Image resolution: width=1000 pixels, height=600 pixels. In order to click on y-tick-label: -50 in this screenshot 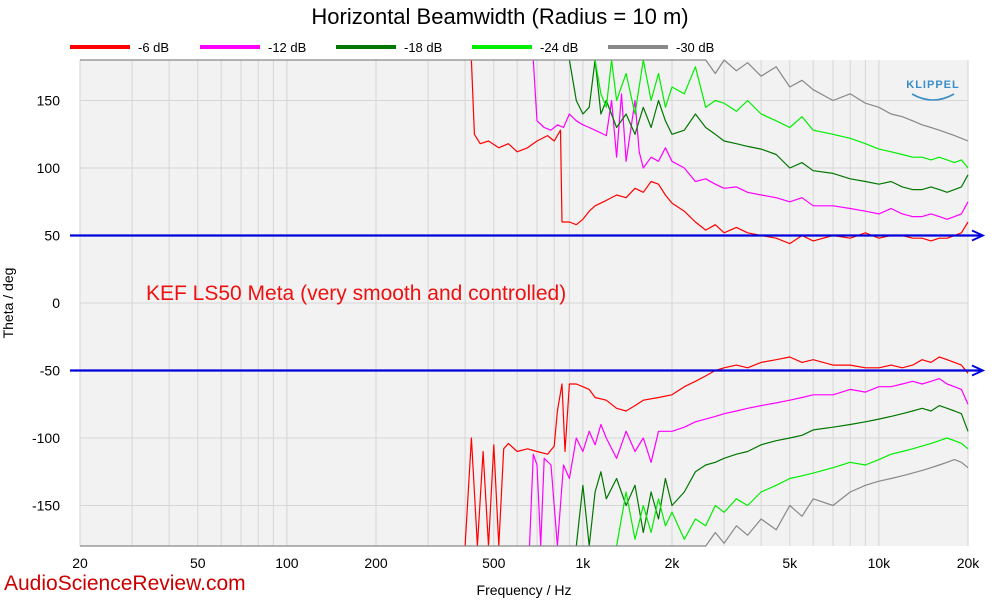, I will do `click(50, 371)`.